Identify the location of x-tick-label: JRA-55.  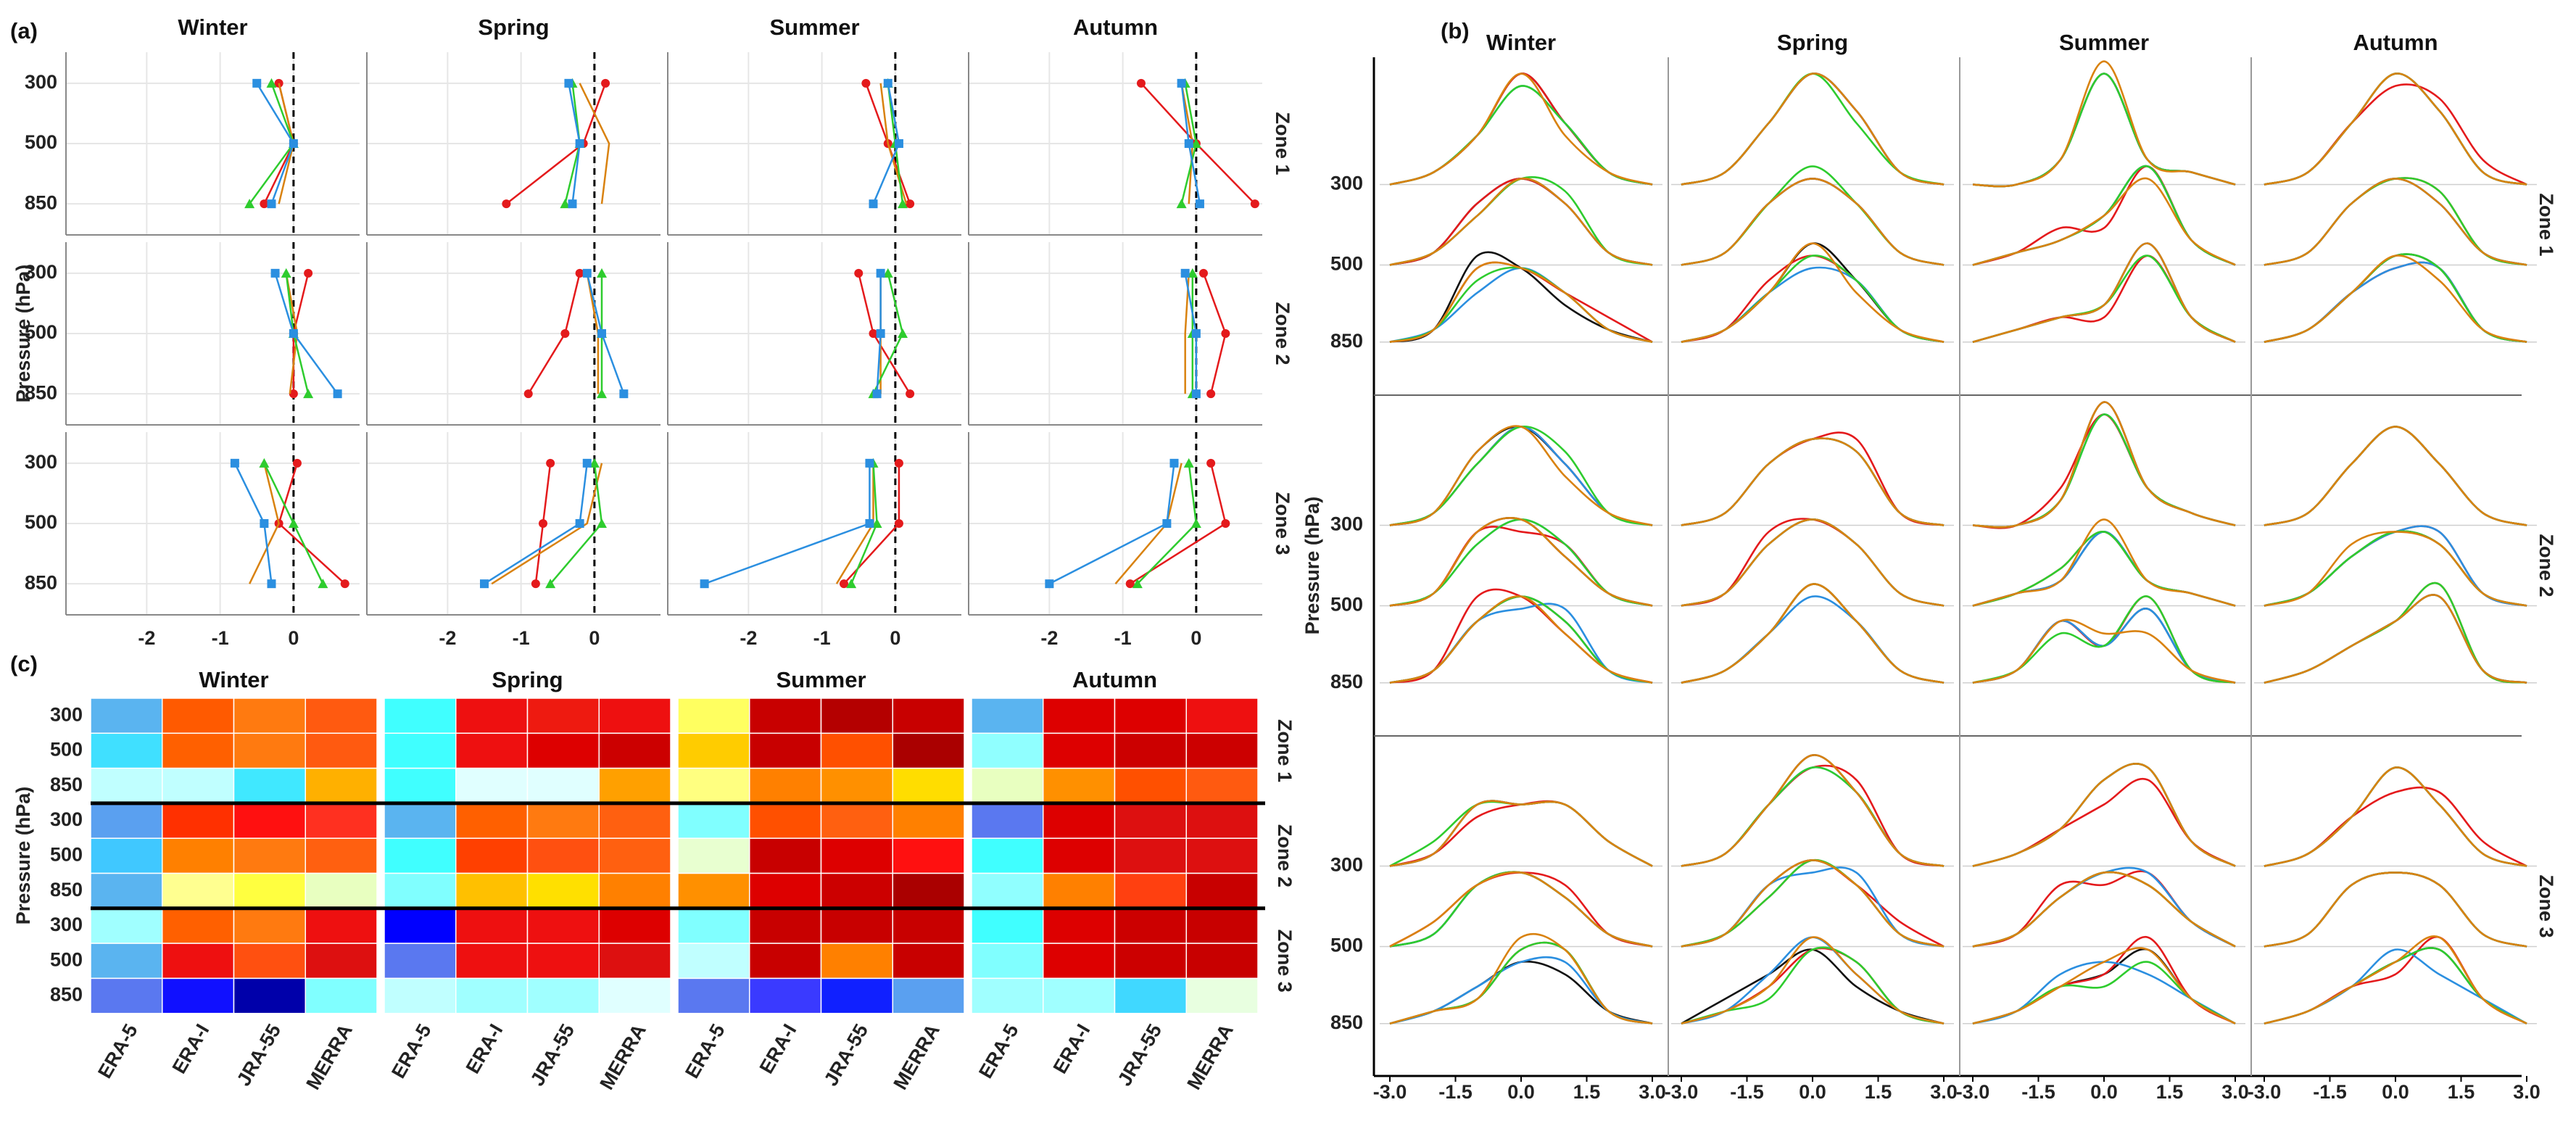
(847, 1055).